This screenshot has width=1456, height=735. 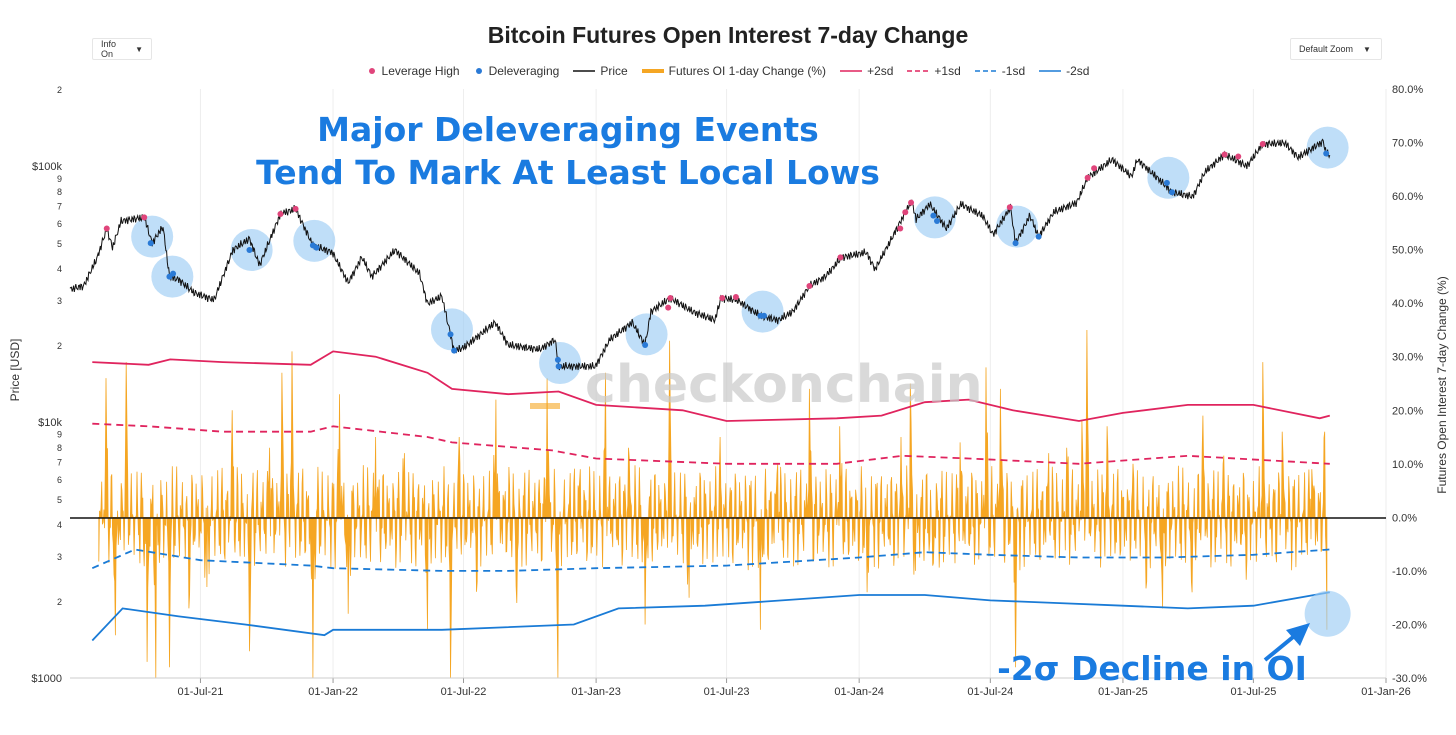 I want to click on legend-symbol-m2sd-icon, so click(x=1050, y=71).